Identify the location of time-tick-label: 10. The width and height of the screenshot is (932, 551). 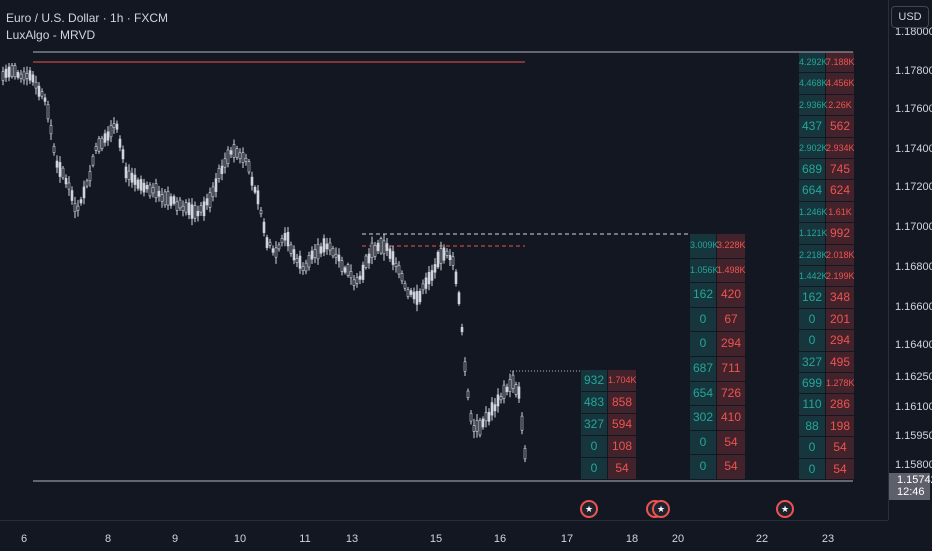
(240, 539).